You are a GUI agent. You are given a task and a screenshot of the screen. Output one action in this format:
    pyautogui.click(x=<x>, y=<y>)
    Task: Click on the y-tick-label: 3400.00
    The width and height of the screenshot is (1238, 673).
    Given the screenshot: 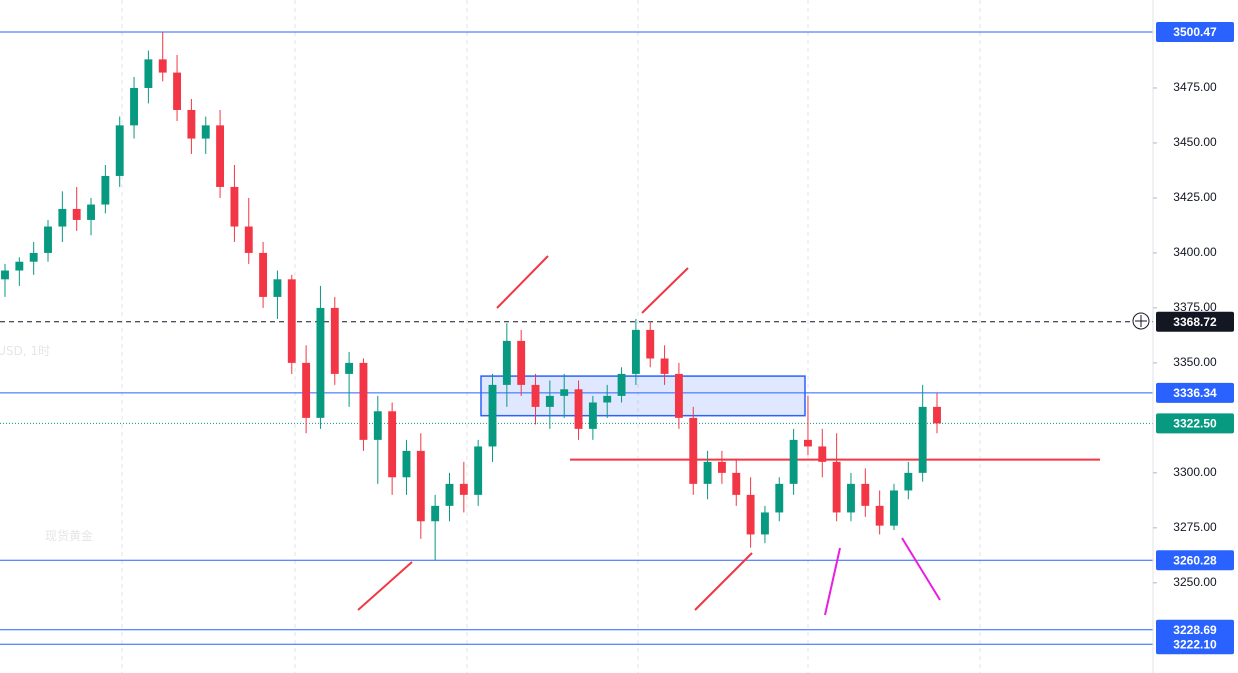 What is the action you would take?
    pyautogui.click(x=1195, y=252)
    